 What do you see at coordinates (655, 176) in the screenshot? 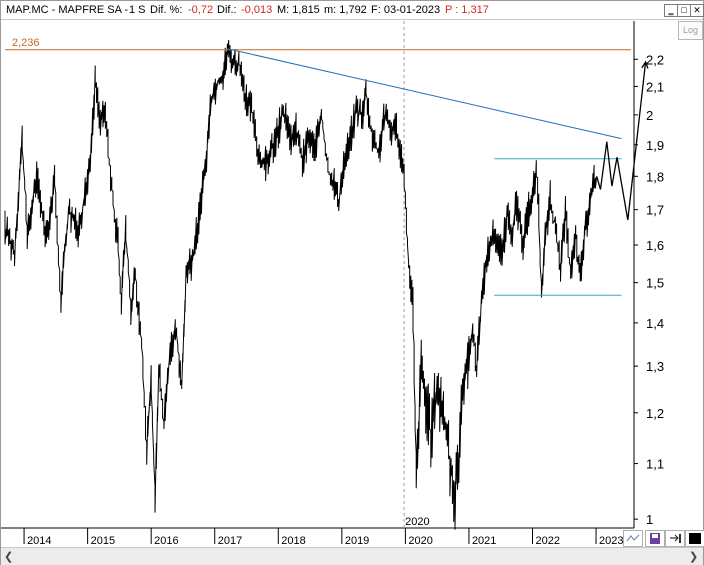
I see `y-tick-label: 1,8` at bounding box center [655, 176].